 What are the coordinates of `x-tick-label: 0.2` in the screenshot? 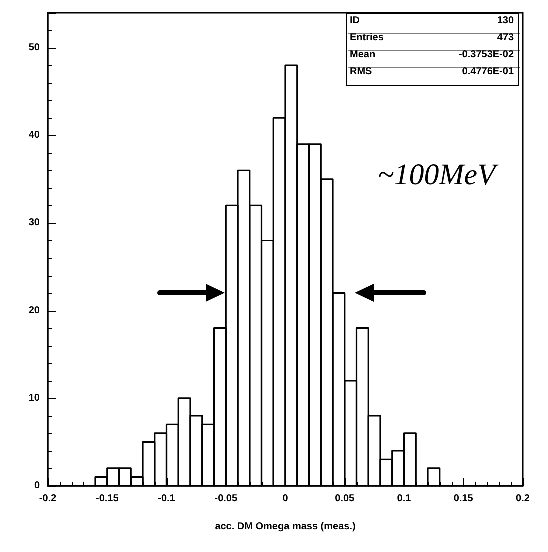 It's located at (523, 499).